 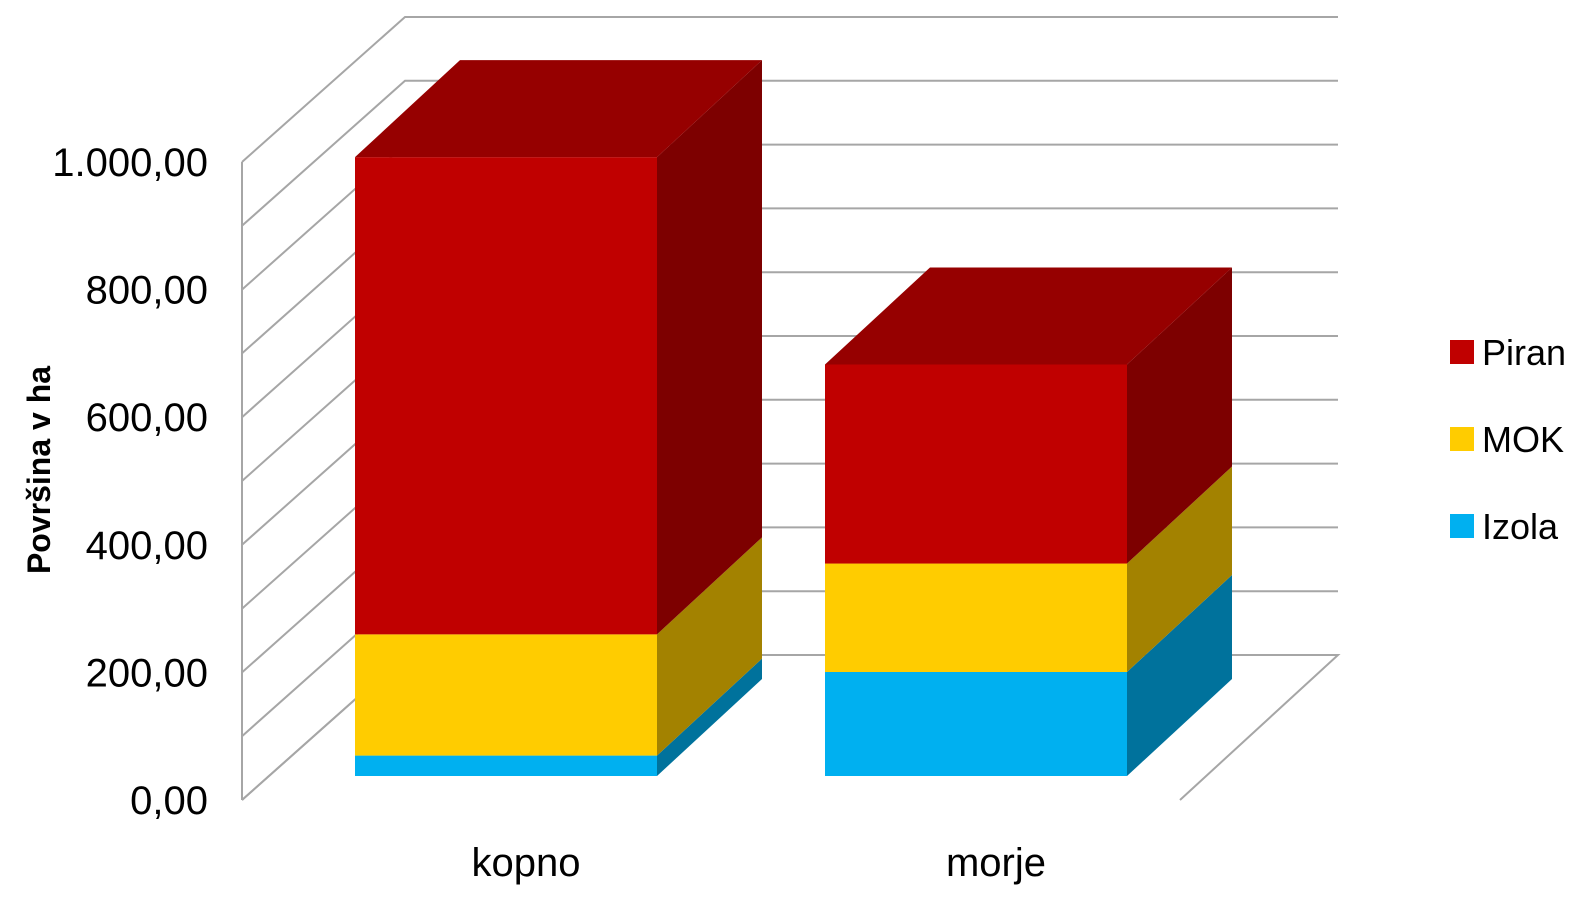 I want to click on legend-swatch-izola, so click(x=1462, y=526).